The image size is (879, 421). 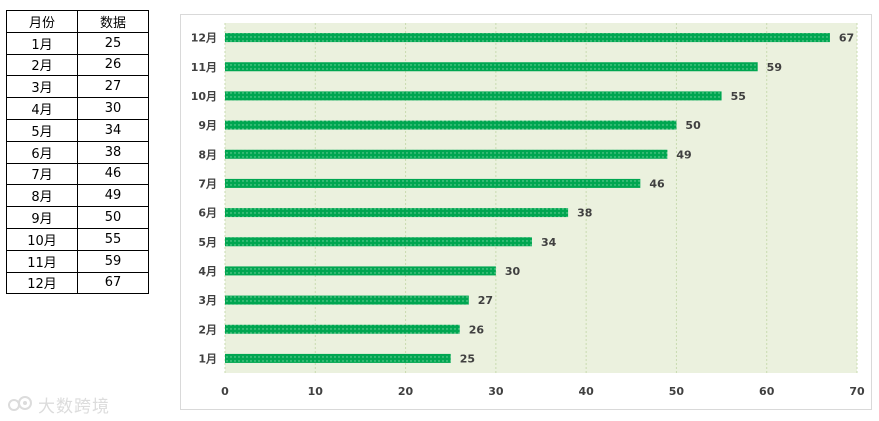 I want to click on value-cell: 50, so click(x=113, y=217).